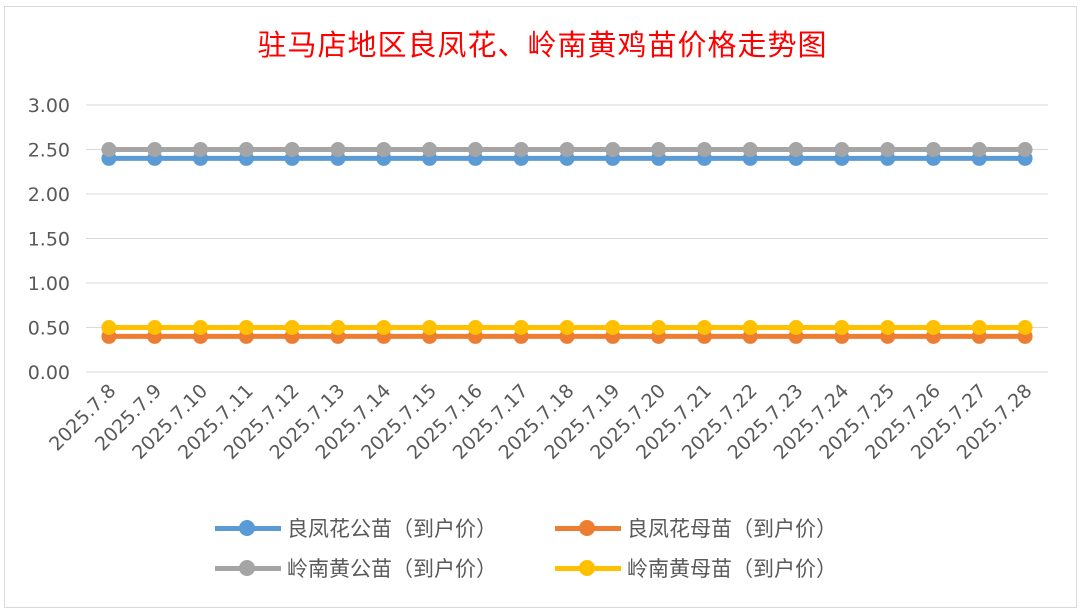  What do you see at coordinates (49, 284) in the screenshot?
I see `y-tick-label: 1.00` at bounding box center [49, 284].